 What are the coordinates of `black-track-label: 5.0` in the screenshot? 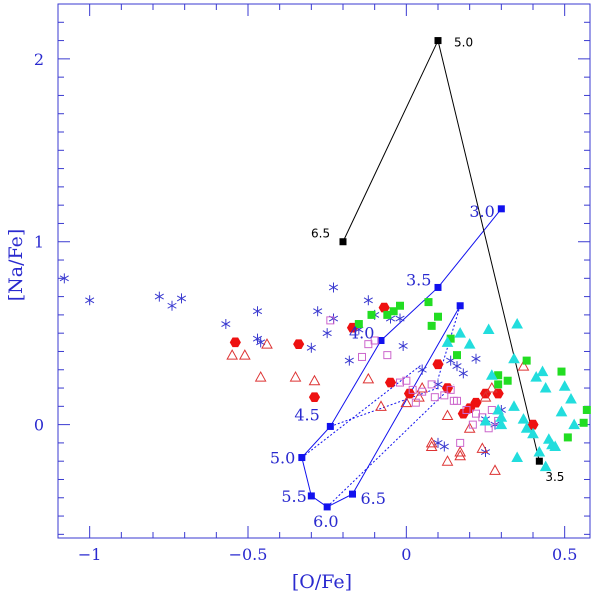 It's located at (463, 43).